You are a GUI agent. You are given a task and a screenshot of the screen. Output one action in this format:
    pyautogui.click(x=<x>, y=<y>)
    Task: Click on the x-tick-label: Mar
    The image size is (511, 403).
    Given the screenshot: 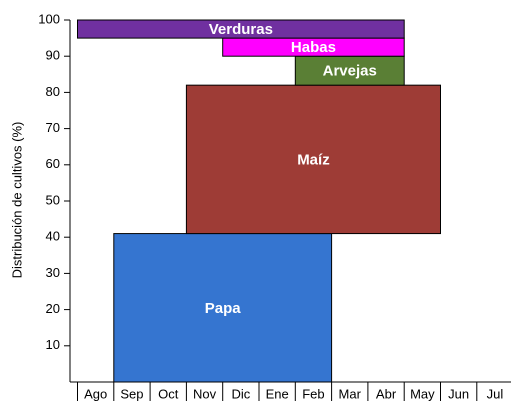 What is the action you would take?
    pyautogui.click(x=350, y=393)
    